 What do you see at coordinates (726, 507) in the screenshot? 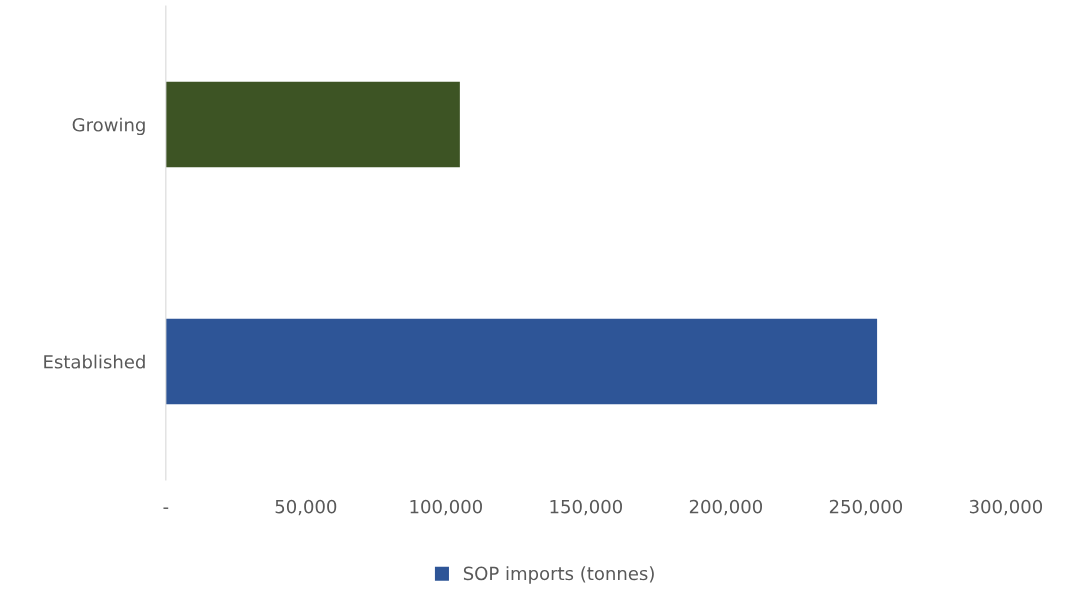
I see `x-tick-label: 200,000` at bounding box center [726, 507].